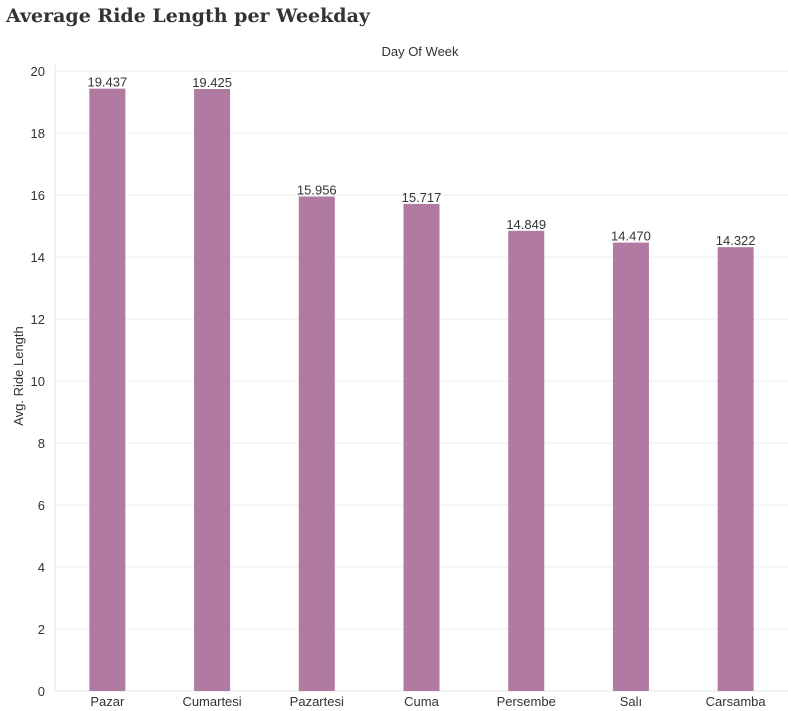 The image size is (788, 711). I want to click on y-tick-label: 18, so click(38, 133).